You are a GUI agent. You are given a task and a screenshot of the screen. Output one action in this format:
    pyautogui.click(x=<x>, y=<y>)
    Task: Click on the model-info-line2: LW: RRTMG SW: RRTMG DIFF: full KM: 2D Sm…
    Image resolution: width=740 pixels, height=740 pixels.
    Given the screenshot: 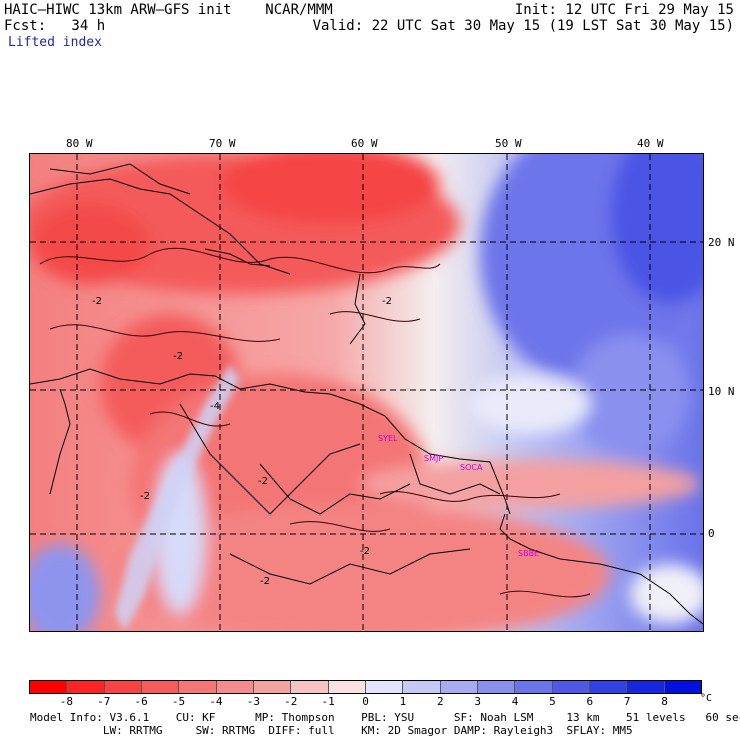 What is the action you would take?
    pyautogui.click(x=331, y=730)
    